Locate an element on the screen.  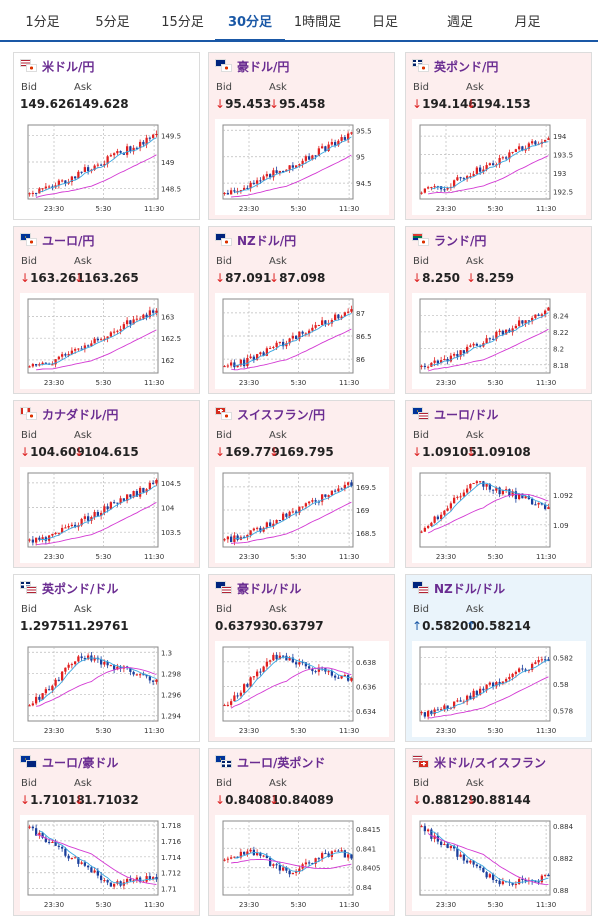
candlestick-chart: 0.582 0.58 0.578 23:30 5:30 11:30 is located at coordinates (499, 689).